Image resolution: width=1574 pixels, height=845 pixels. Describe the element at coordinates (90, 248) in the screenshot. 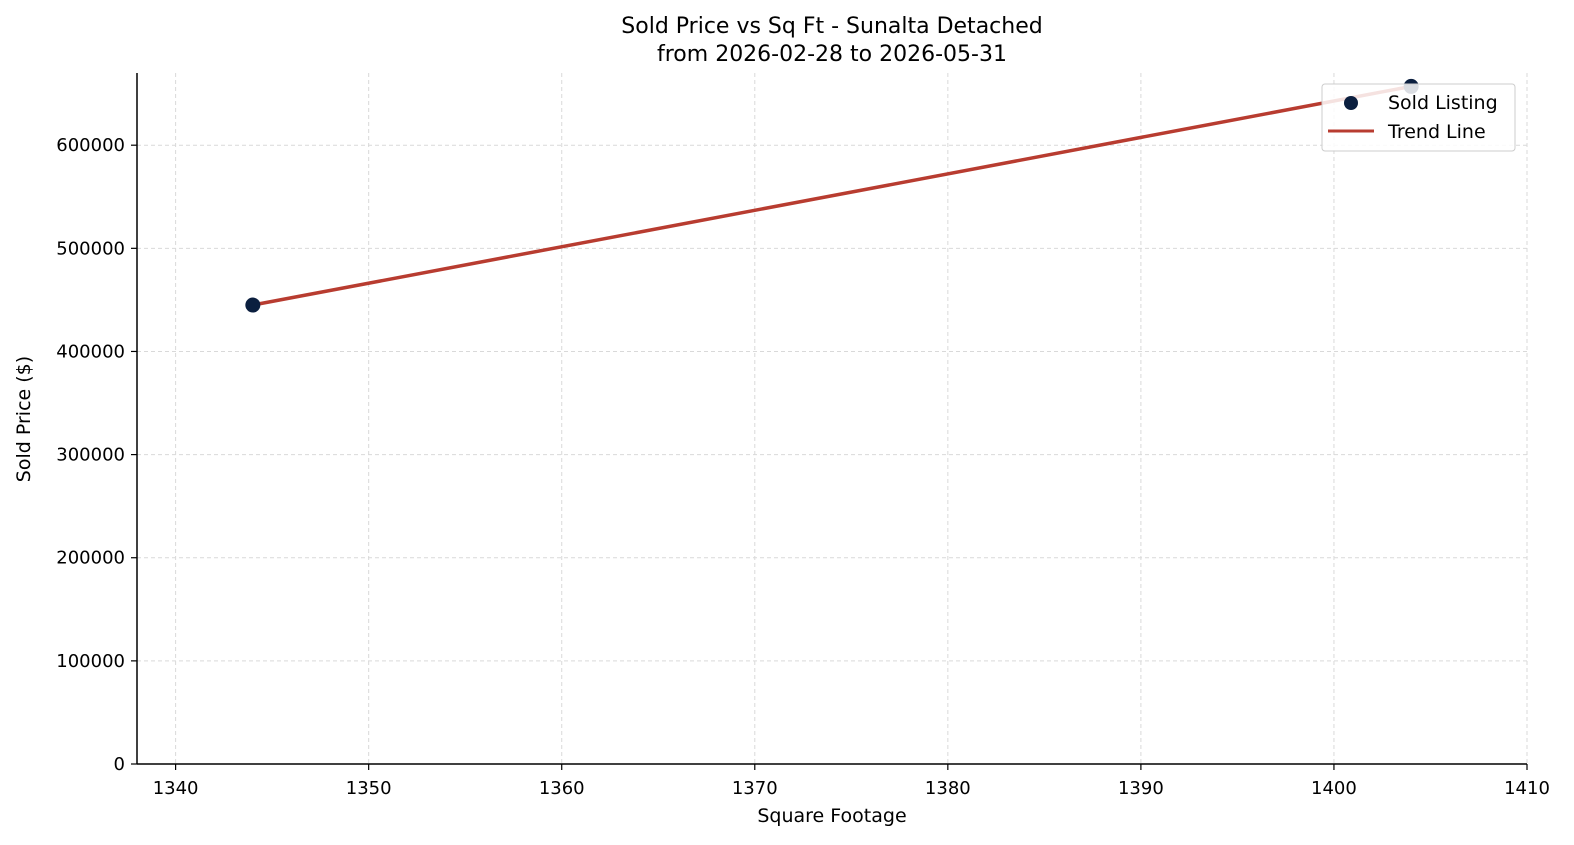

I see `y-tick-label: 500000` at that location.